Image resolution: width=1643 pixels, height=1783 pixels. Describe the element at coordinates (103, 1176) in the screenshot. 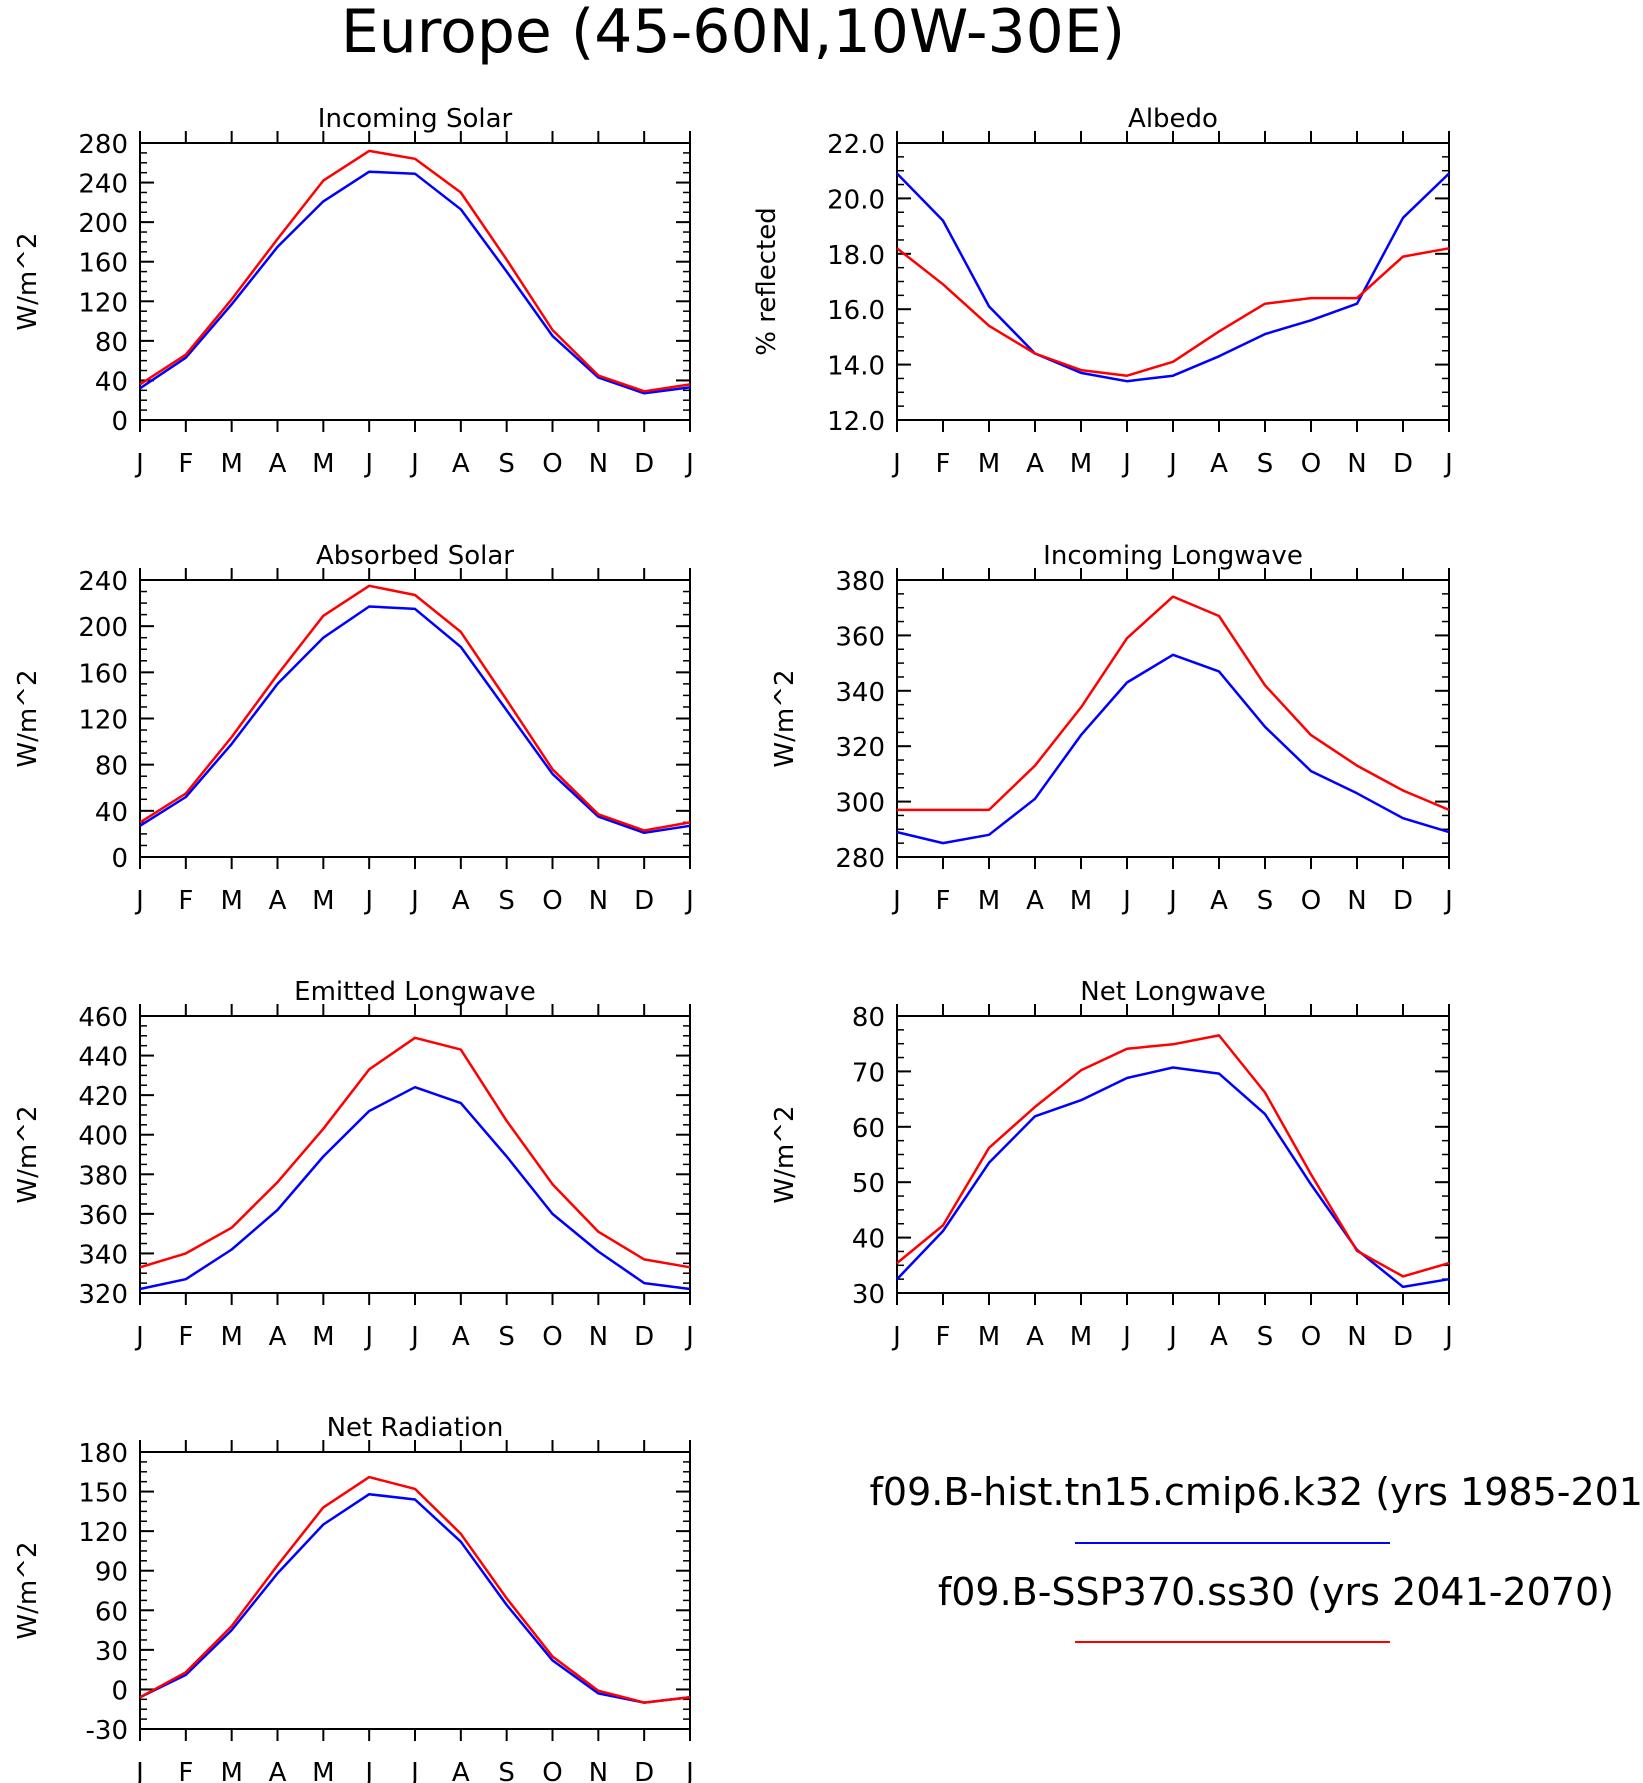

I see `y-tick-label: 380` at that location.